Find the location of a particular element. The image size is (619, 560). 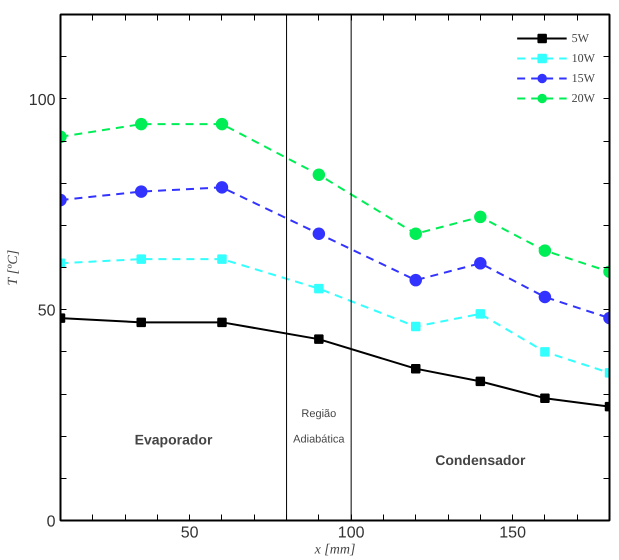

text: Região Adiabática is located at coordinates (319, 427).